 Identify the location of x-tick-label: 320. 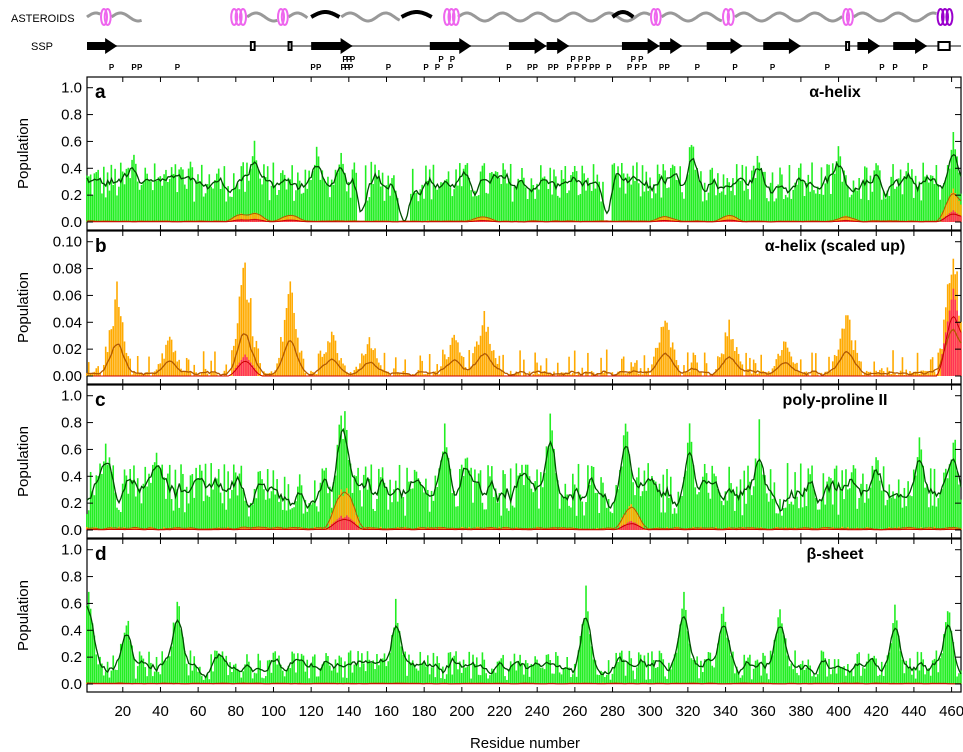
(687, 711).